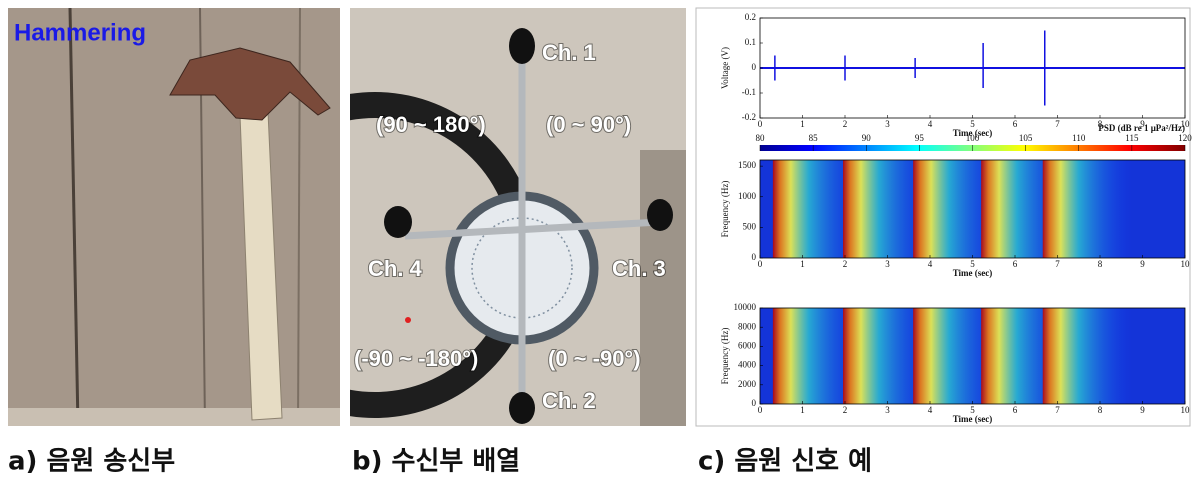  What do you see at coordinates (639, 268) in the screenshot?
I see `channel-label: Ch. 3` at bounding box center [639, 268].